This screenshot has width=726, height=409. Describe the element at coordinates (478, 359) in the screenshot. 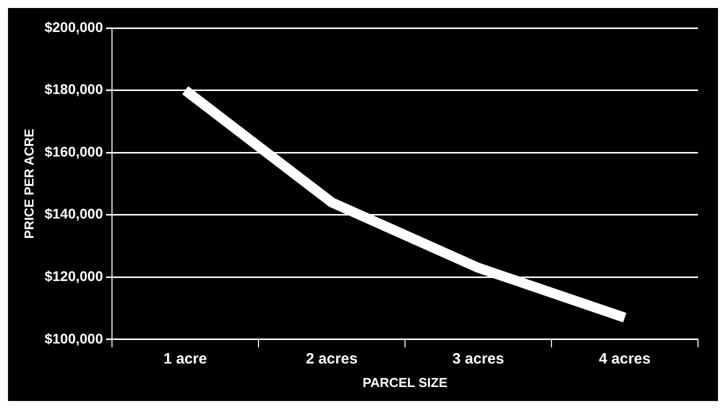

I see `x-tick-label: 3 acres` at that location.